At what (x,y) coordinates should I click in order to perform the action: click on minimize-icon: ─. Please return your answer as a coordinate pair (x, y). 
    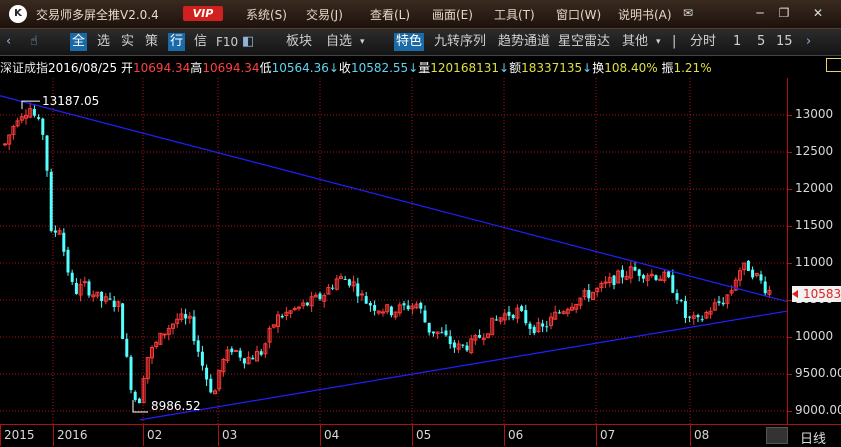
    Looking at the image, I should click on (760, 13).